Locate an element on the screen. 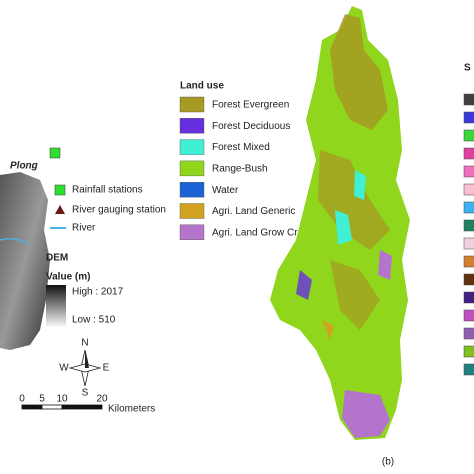 The width and height of the screenshot is (474, 474). dem-unit: Value (m) is located at coordinates (68, 277).